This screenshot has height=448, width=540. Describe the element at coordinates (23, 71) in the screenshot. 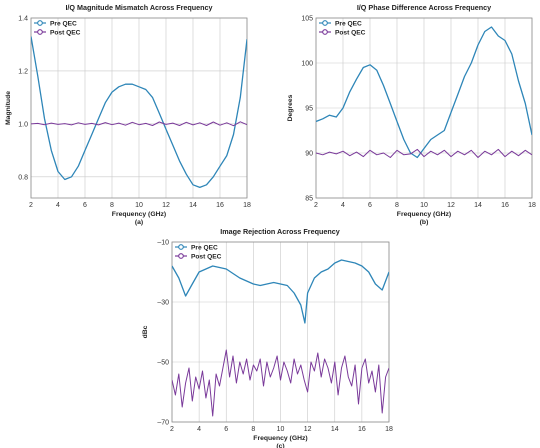

I see `y-tick-label: 1.2` at that location.